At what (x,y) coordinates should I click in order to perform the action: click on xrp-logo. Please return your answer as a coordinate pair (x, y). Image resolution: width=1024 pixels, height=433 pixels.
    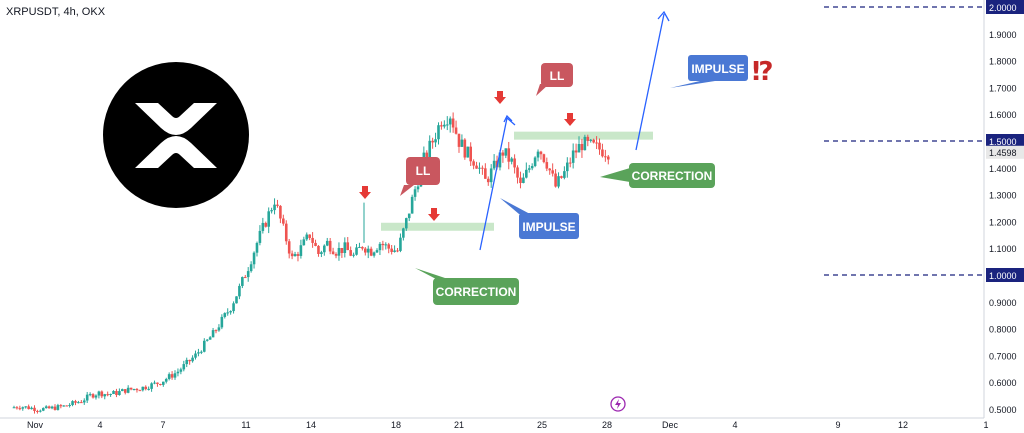
    Looking at the image, I should click on (176, 135).